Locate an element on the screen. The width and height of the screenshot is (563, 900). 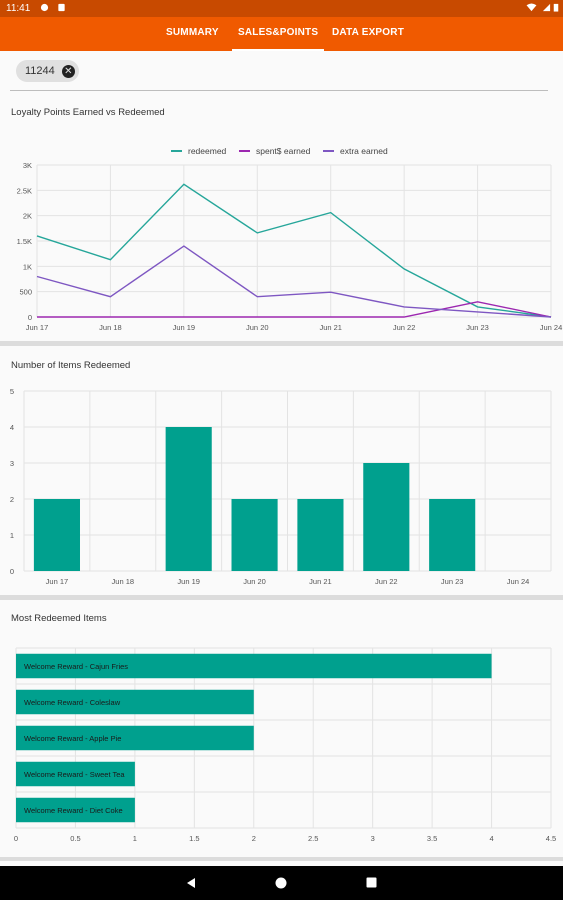
home-icon is located at coordinates (281, 883).